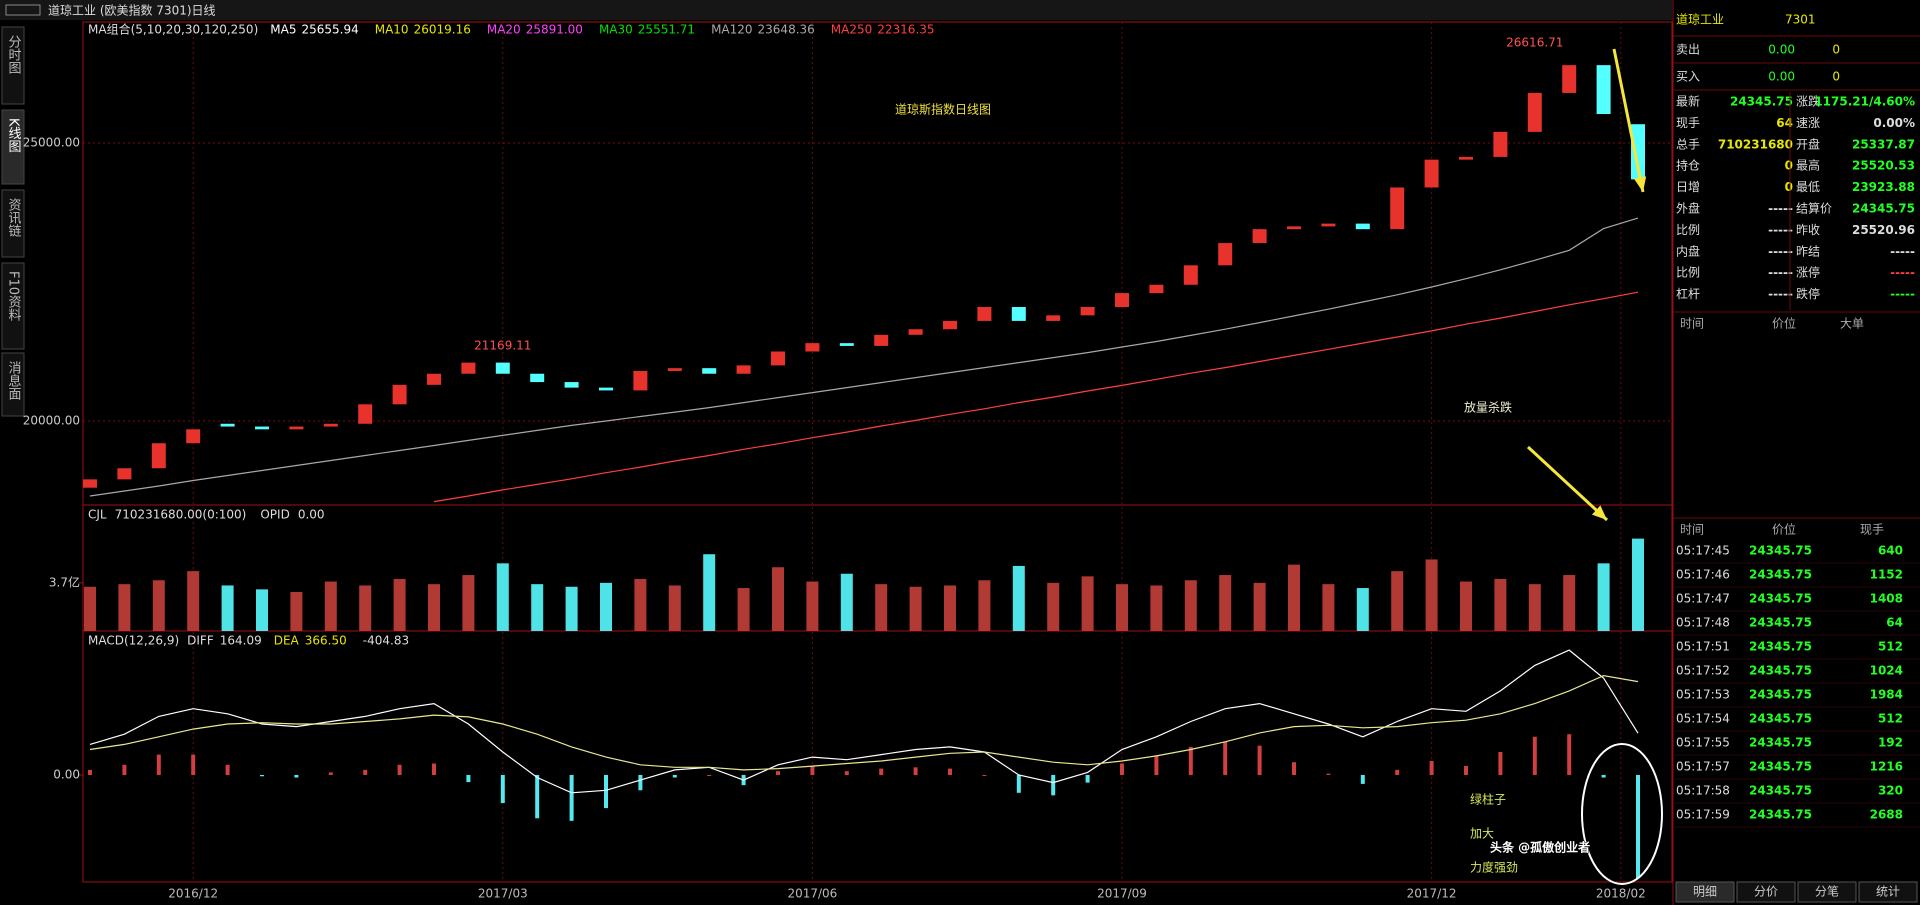 This screenshot has width=1920, height=905. What do you see at coordinates (326, 641) in the screenshot?
I see `header-text: 366.50` at bounding box center [326, 641].